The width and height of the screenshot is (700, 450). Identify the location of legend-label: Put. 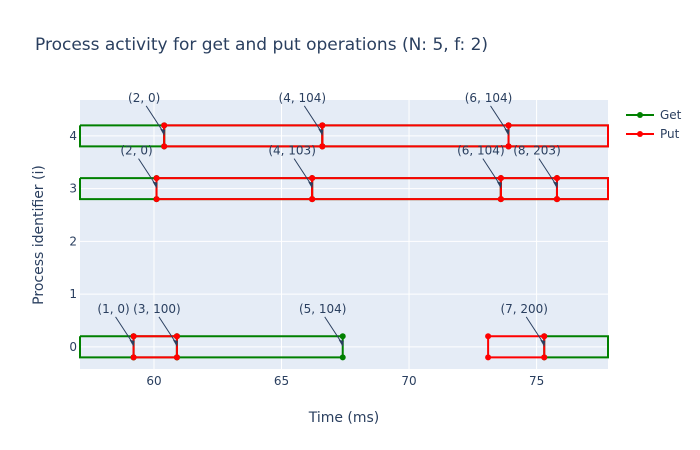
(670, 134).